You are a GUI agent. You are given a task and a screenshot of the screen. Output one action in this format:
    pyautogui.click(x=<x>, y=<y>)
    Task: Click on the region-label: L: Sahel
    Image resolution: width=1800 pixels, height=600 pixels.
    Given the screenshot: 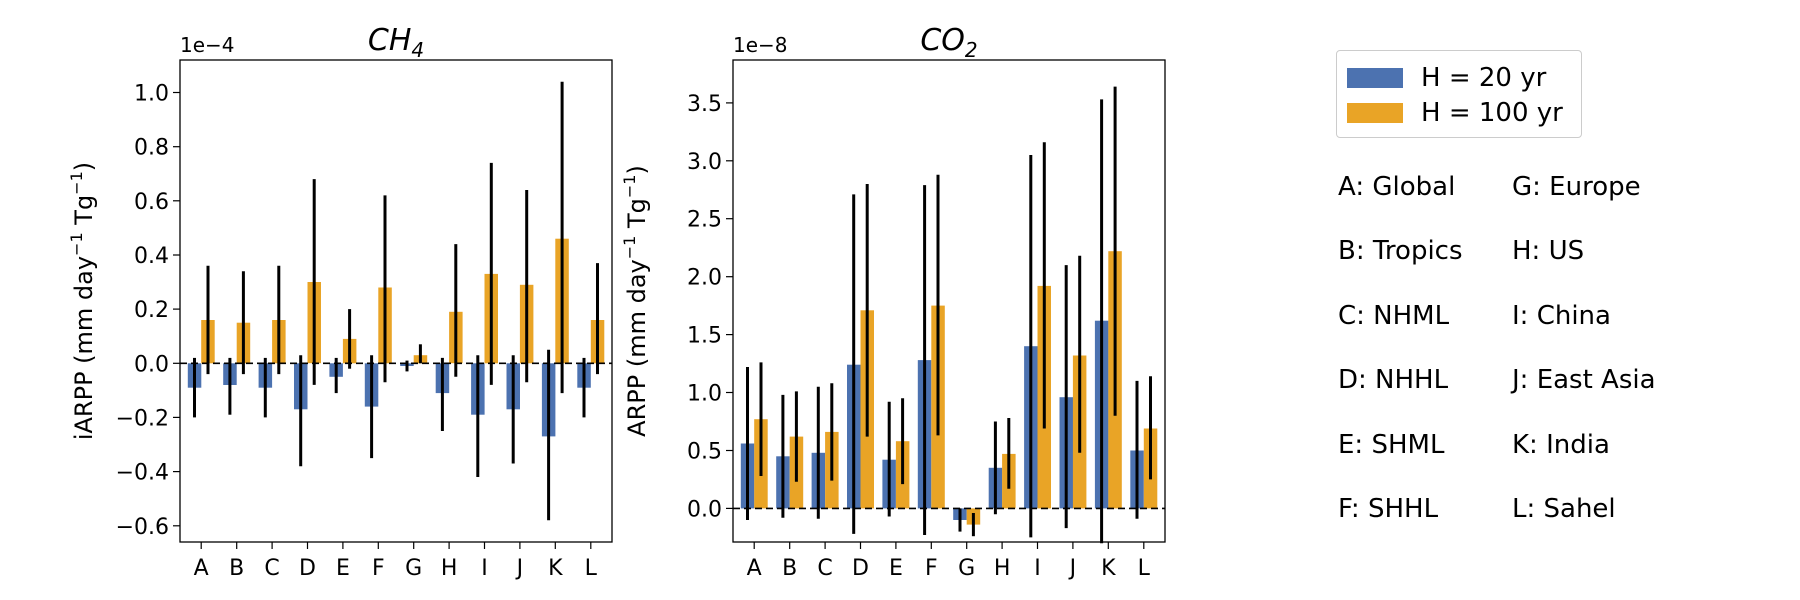 What is the action you would take?
    pyautogui.click(x=1564, y=508)
    